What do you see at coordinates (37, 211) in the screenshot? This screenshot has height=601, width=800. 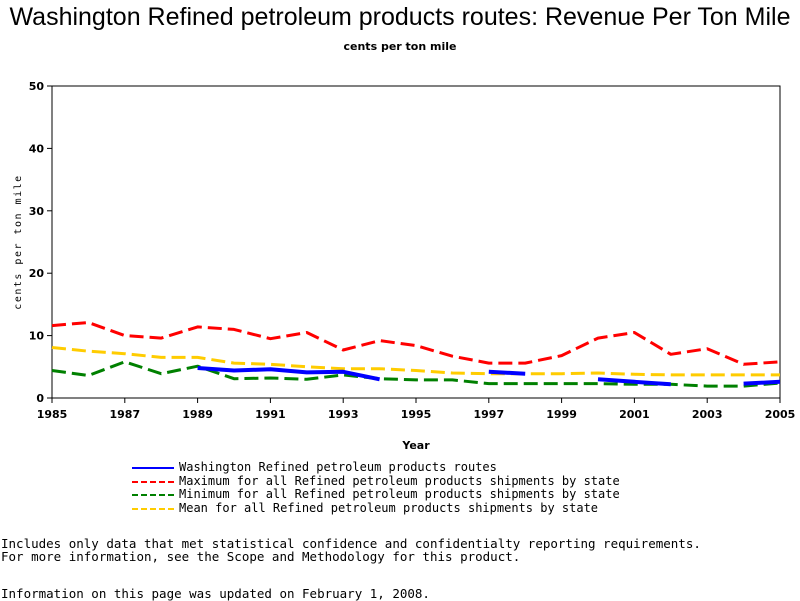 I see `y-tick-label: 30` at bounding box center [37, 211].